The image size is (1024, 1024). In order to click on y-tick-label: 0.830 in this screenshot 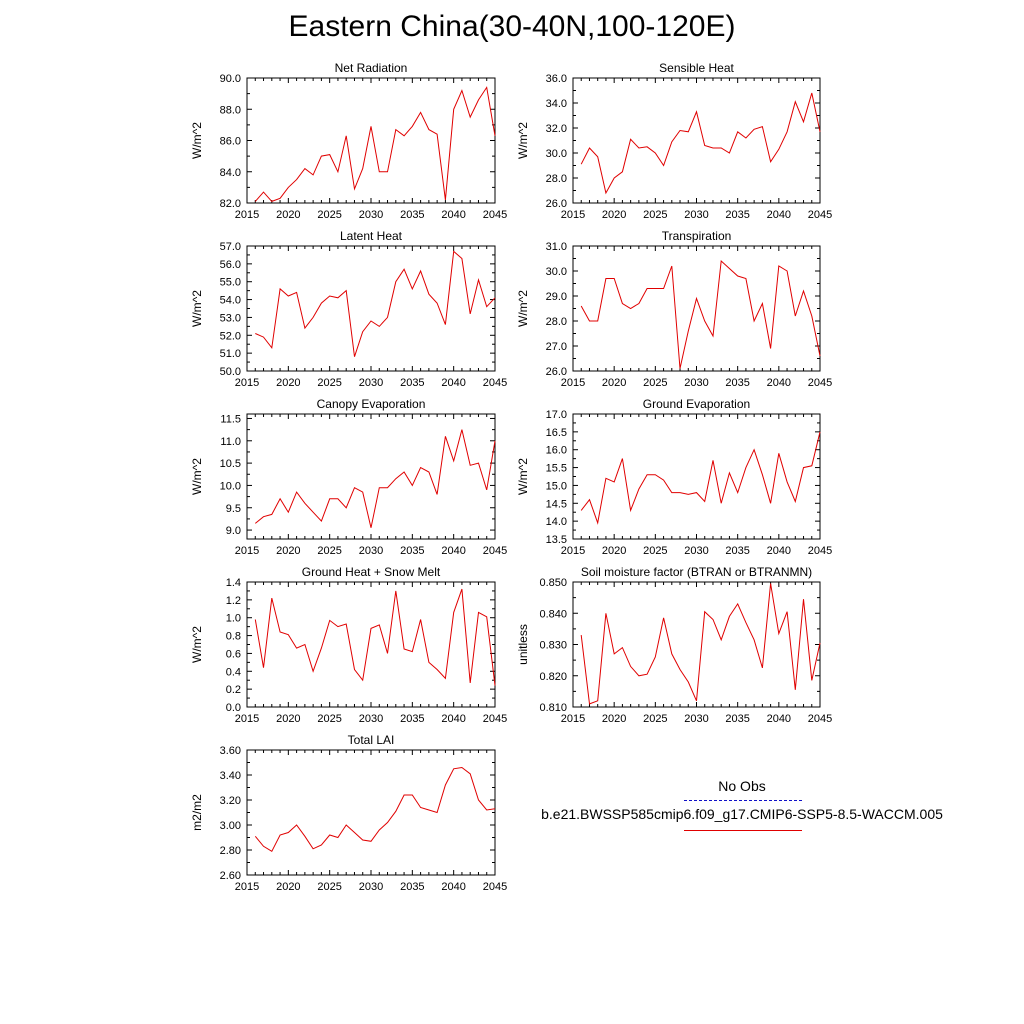, I will do `click(553, 646)`.